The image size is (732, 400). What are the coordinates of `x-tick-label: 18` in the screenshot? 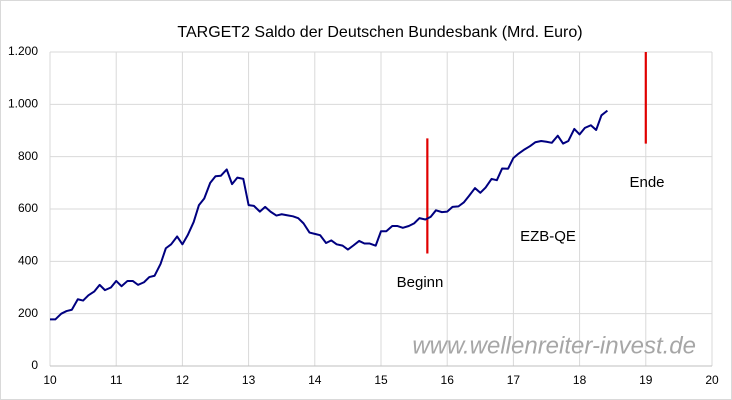 It's located at (580, 380).